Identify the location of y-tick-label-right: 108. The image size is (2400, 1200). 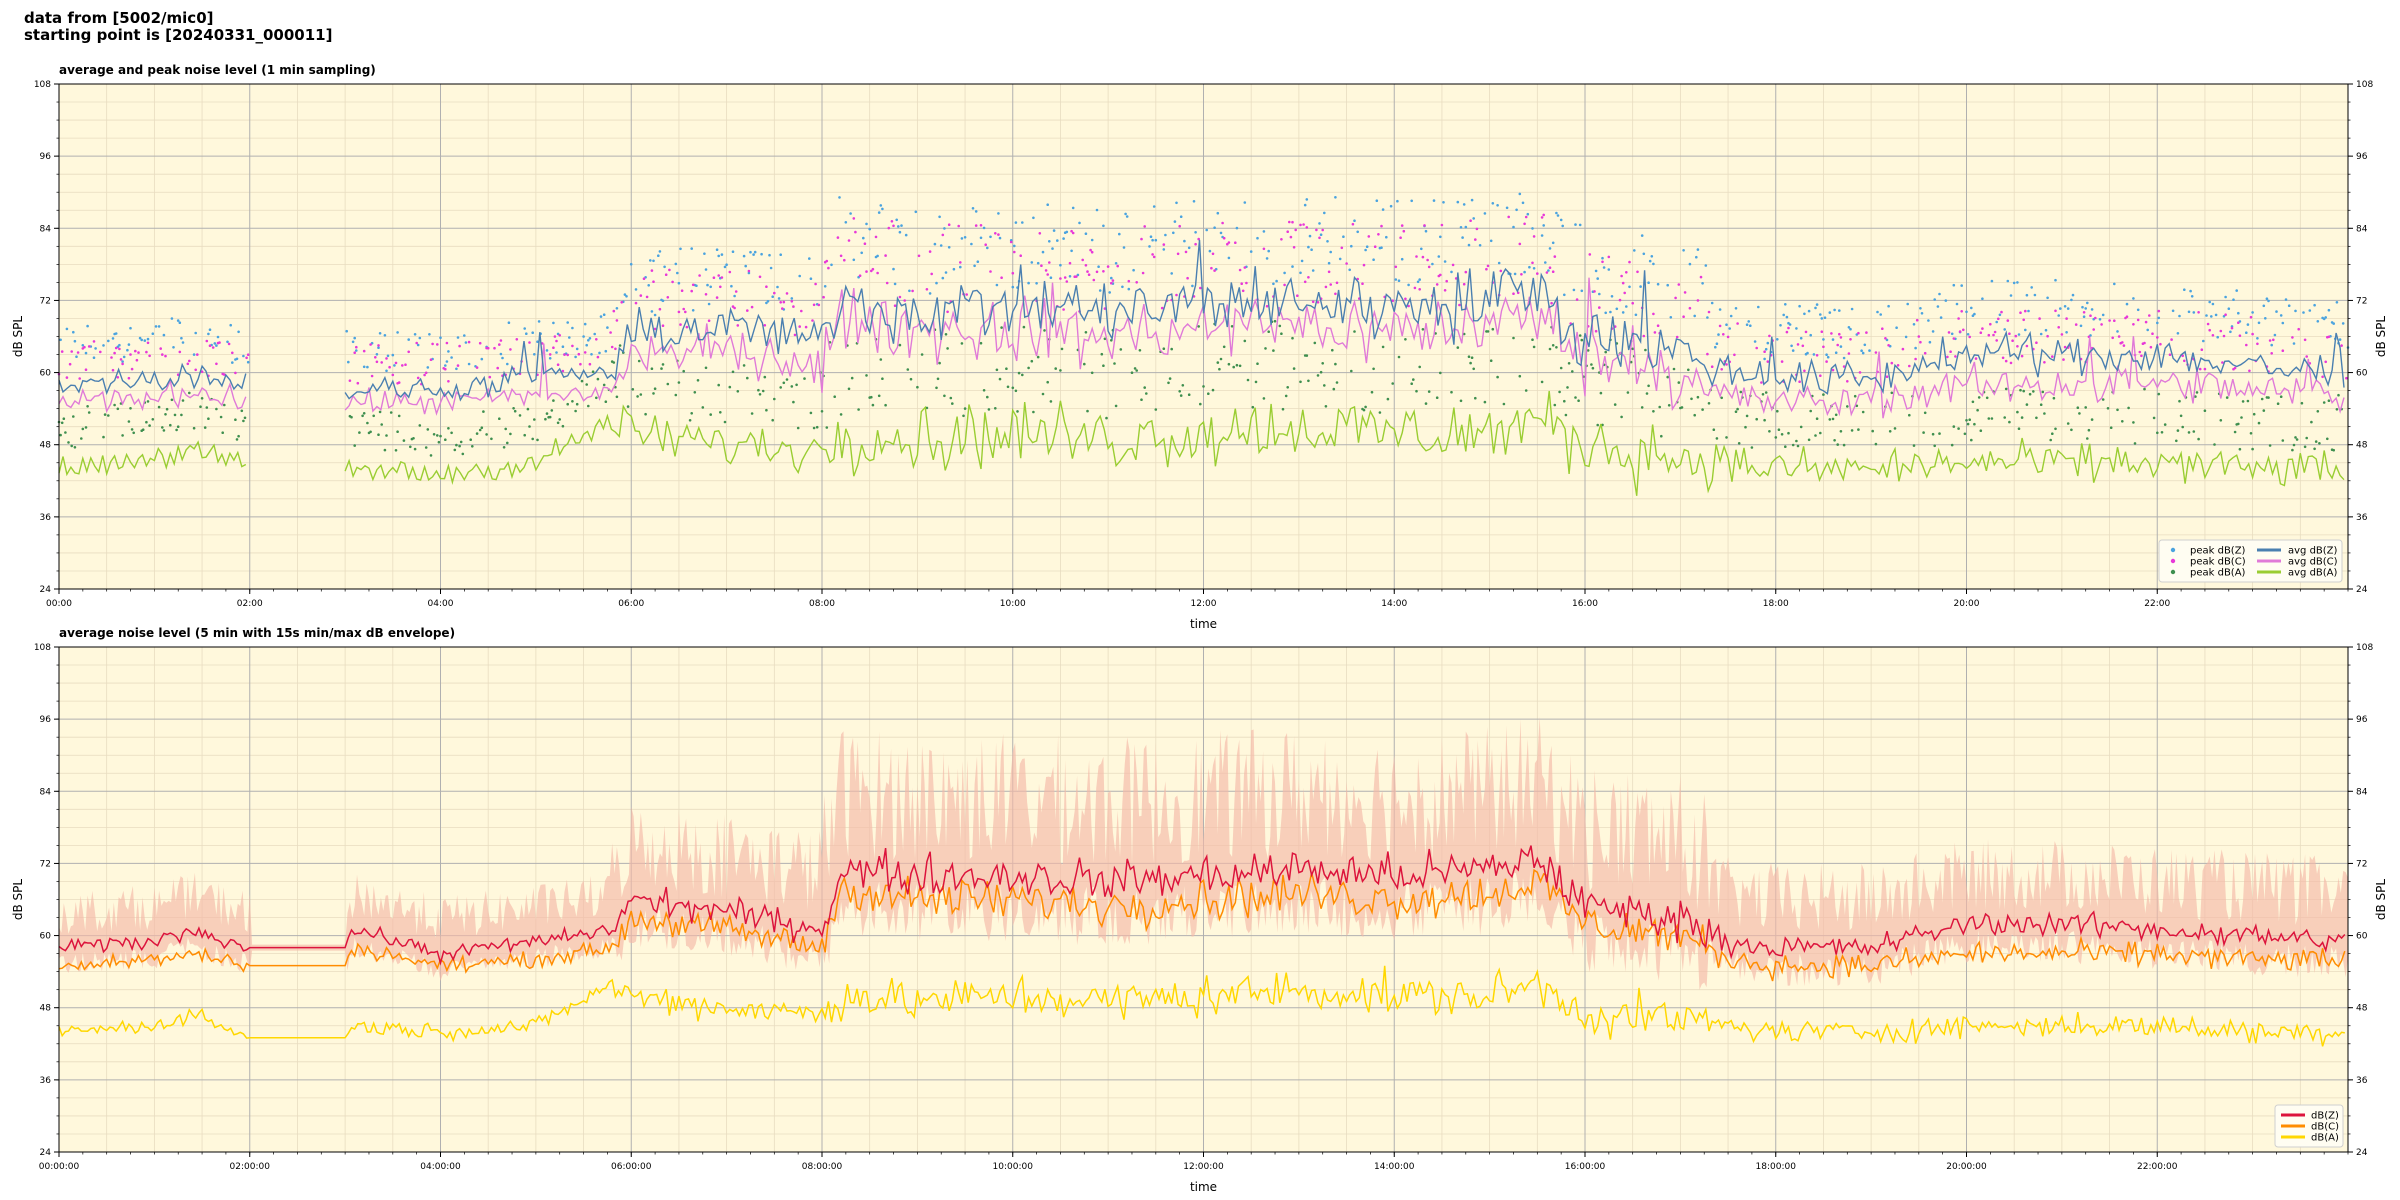
(2364, 648).